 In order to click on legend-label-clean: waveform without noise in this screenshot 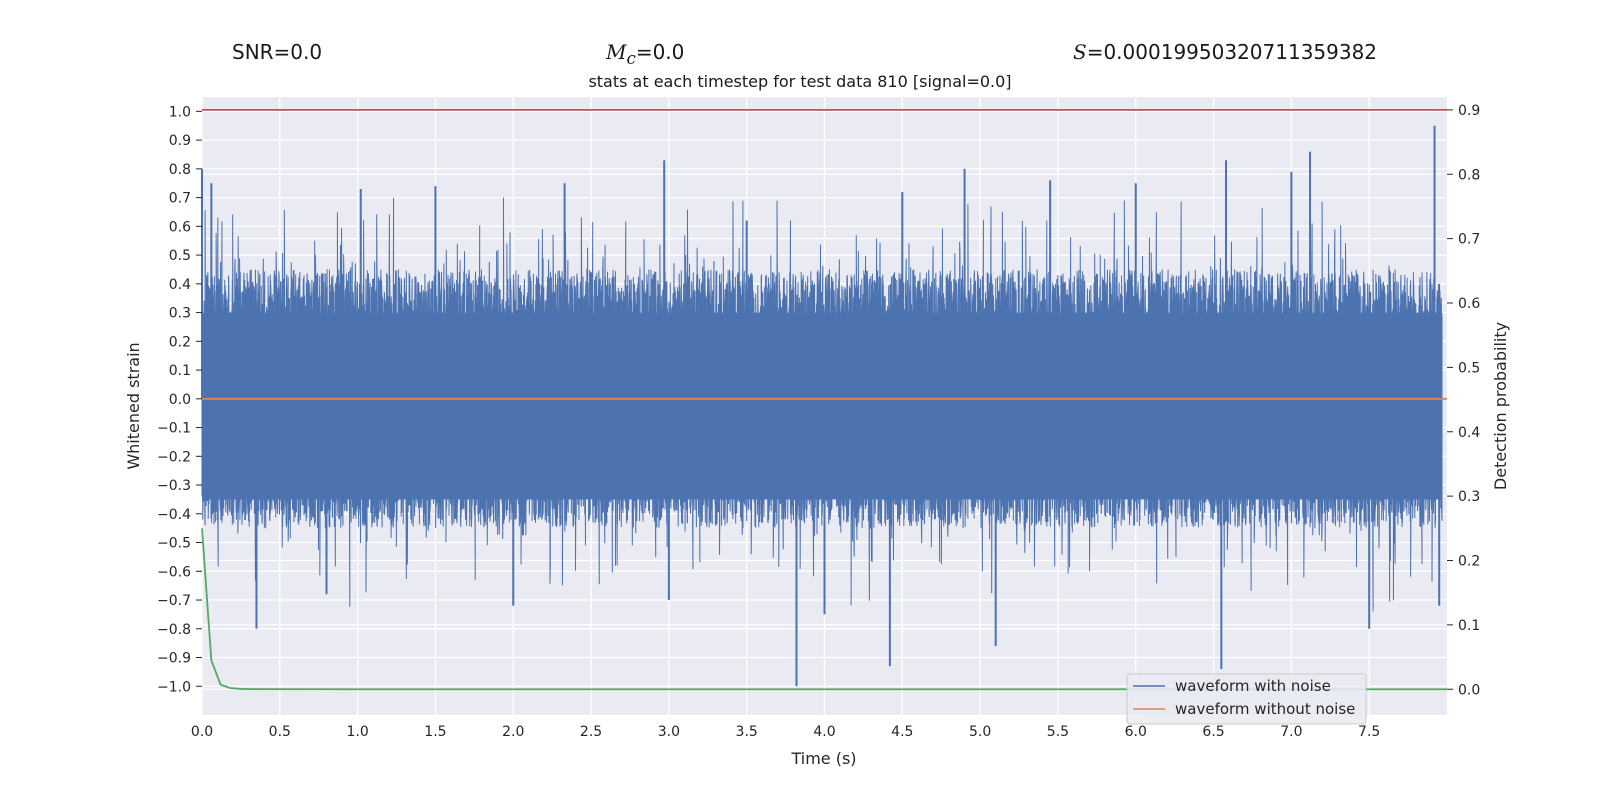, I will do `click(1265, 709)`.